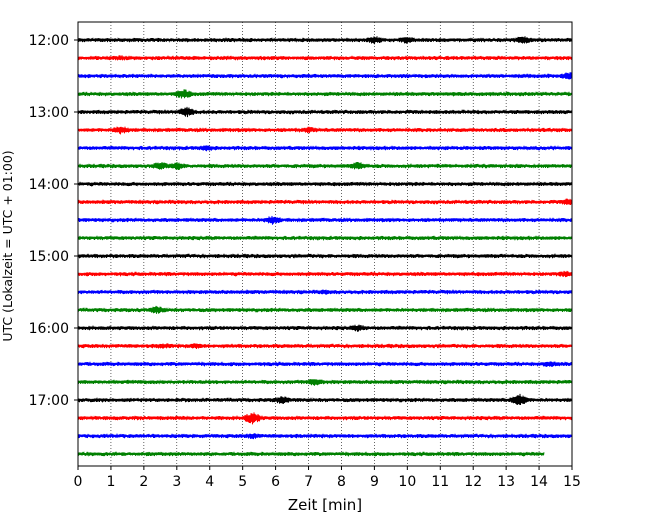 Image resolution: width=650 pixels, height=520 pixels. Describe the element at coordinates (143, 482) in the screenshot. I see `x-tick-label-2: 2` at that location.